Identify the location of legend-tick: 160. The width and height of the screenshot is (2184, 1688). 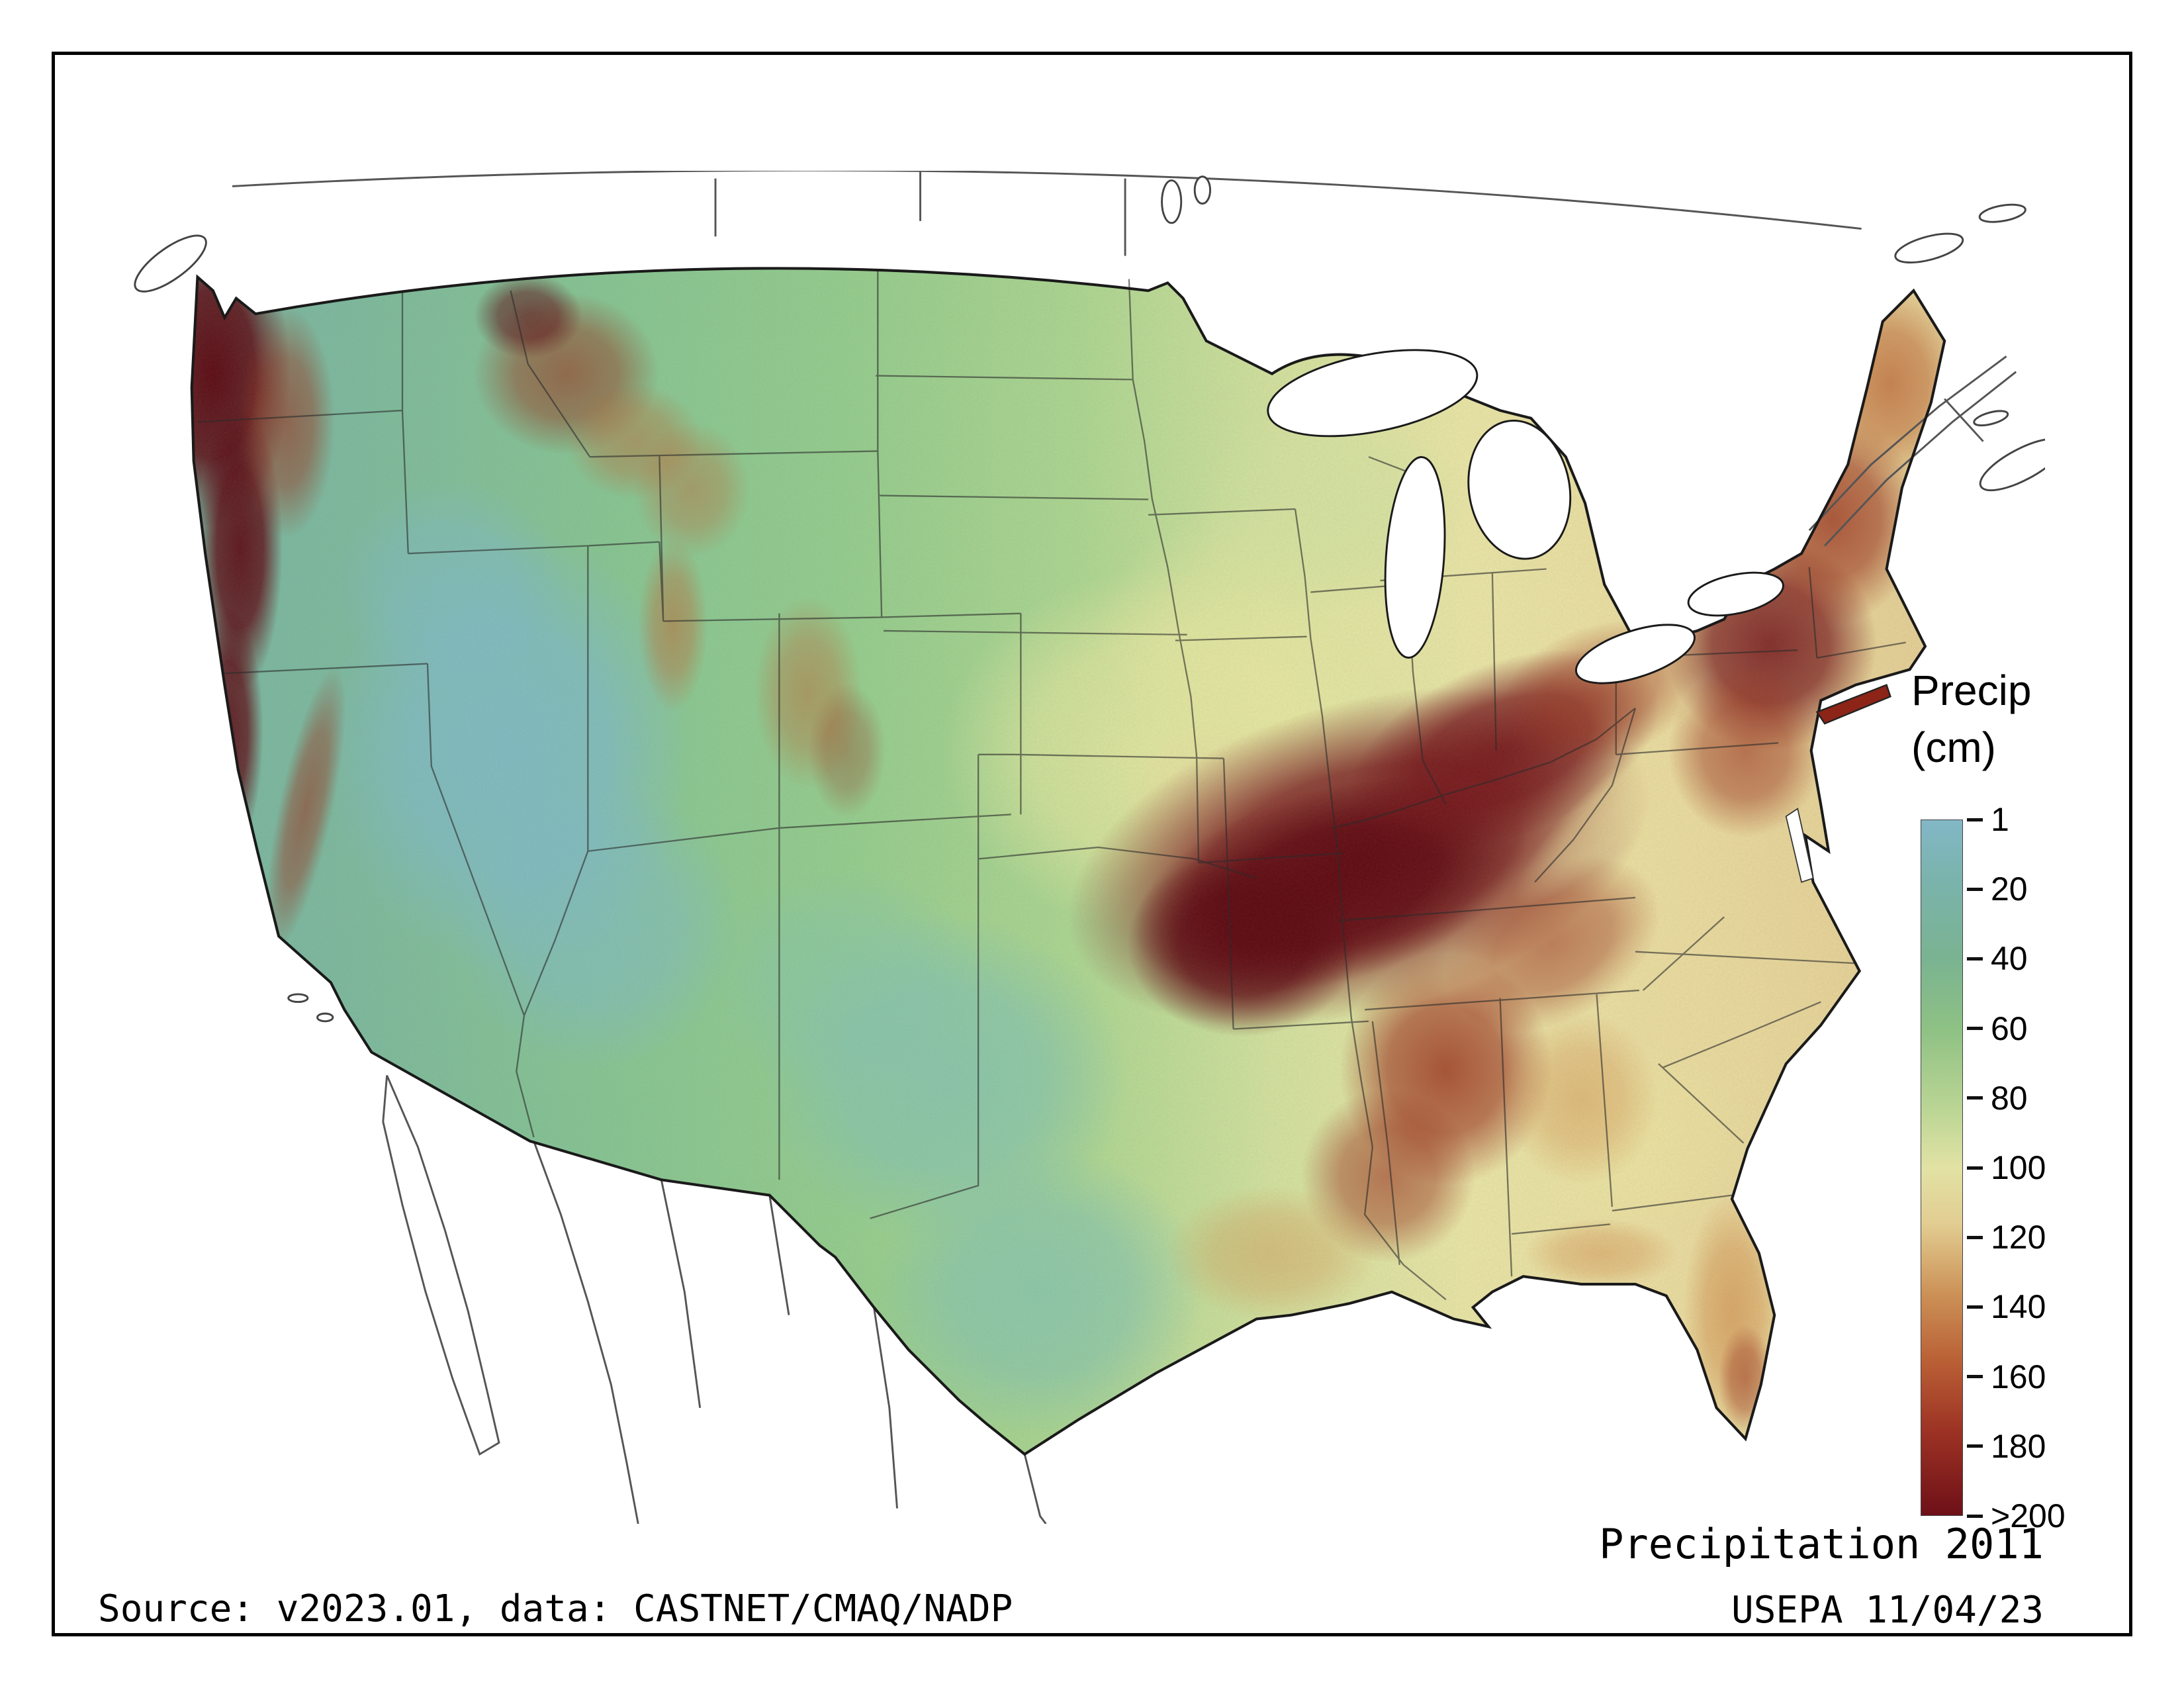
(2006, 1377).